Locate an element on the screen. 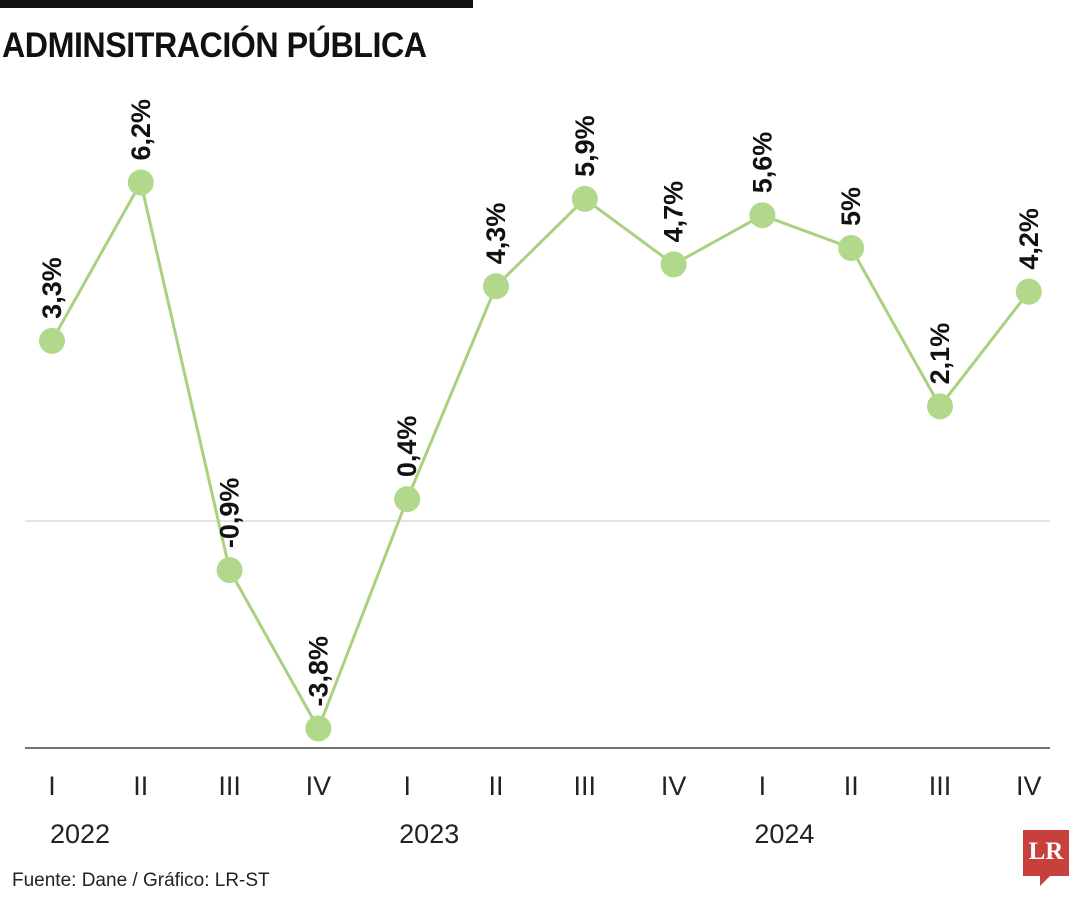  data-label: 5% is located at coordinates (851, 206).